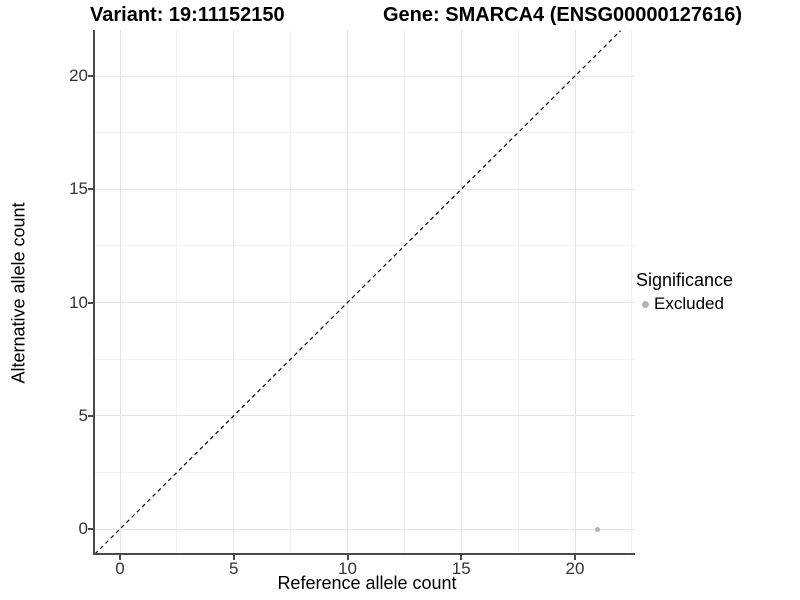 The image size is (800, 600). I want to click on y-axis-title: Alternative allele count, so click(18, 293).